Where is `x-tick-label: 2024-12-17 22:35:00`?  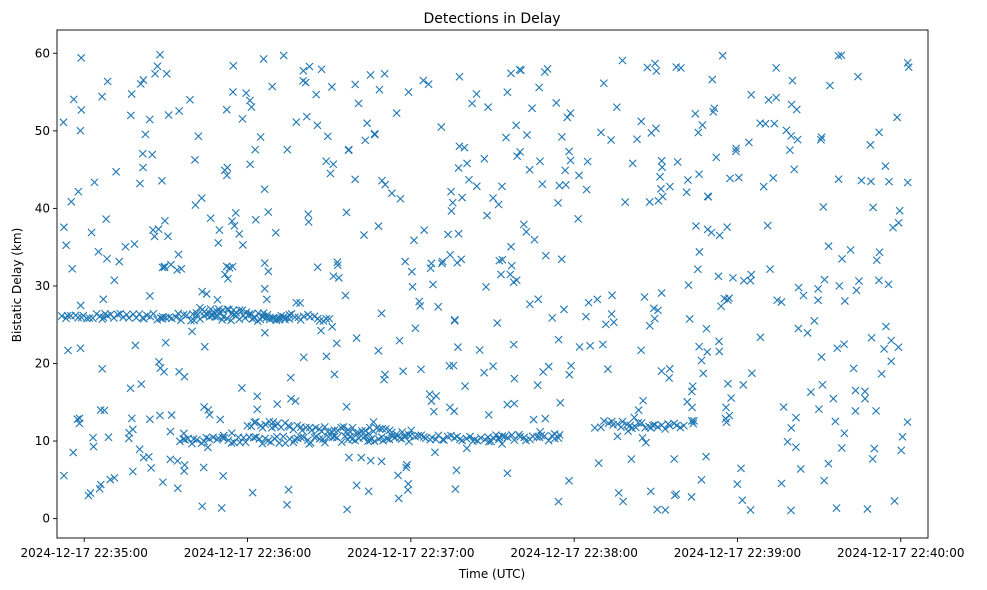 x-tick-label: 2024-12-17 22:35:00 is located at coordinates (83, 553).